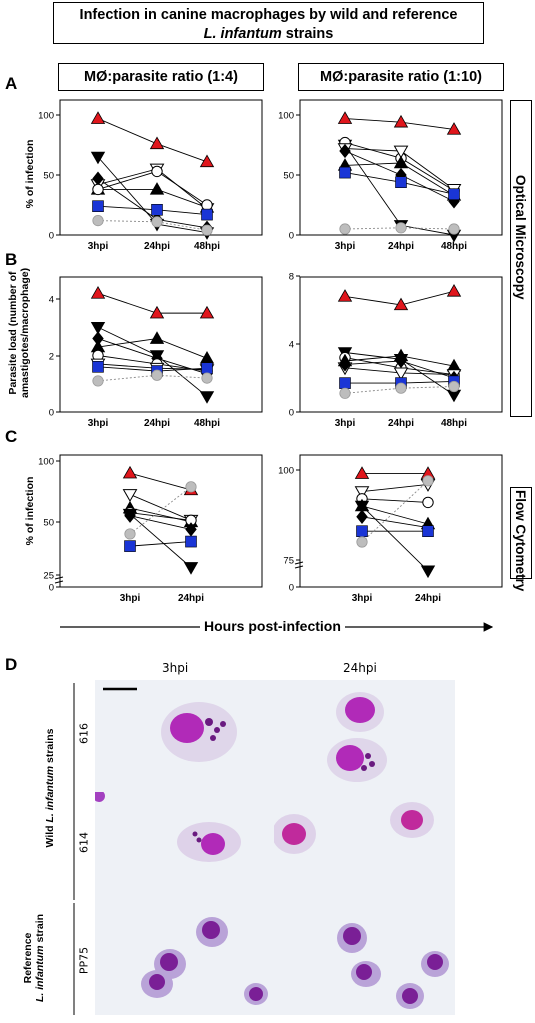 The image size is (535, 1023). I want to click on figure-title-italic: L. infantum, so click(242, 34).